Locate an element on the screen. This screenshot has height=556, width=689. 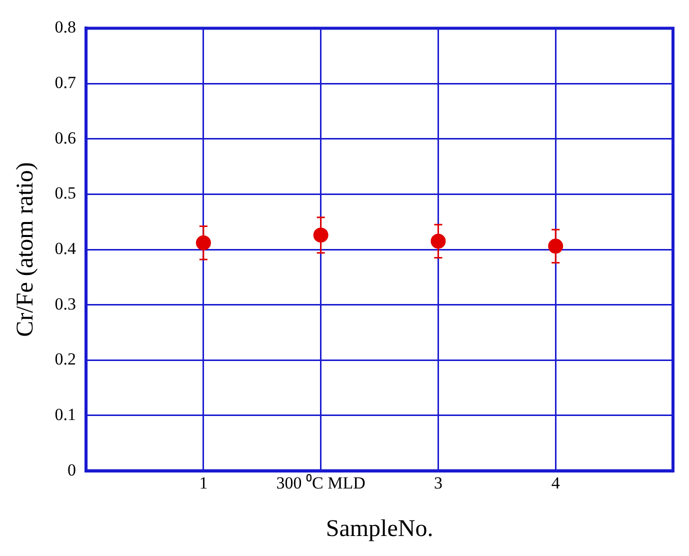
x-tick-label: 4 is located at coordinates (555, 482).